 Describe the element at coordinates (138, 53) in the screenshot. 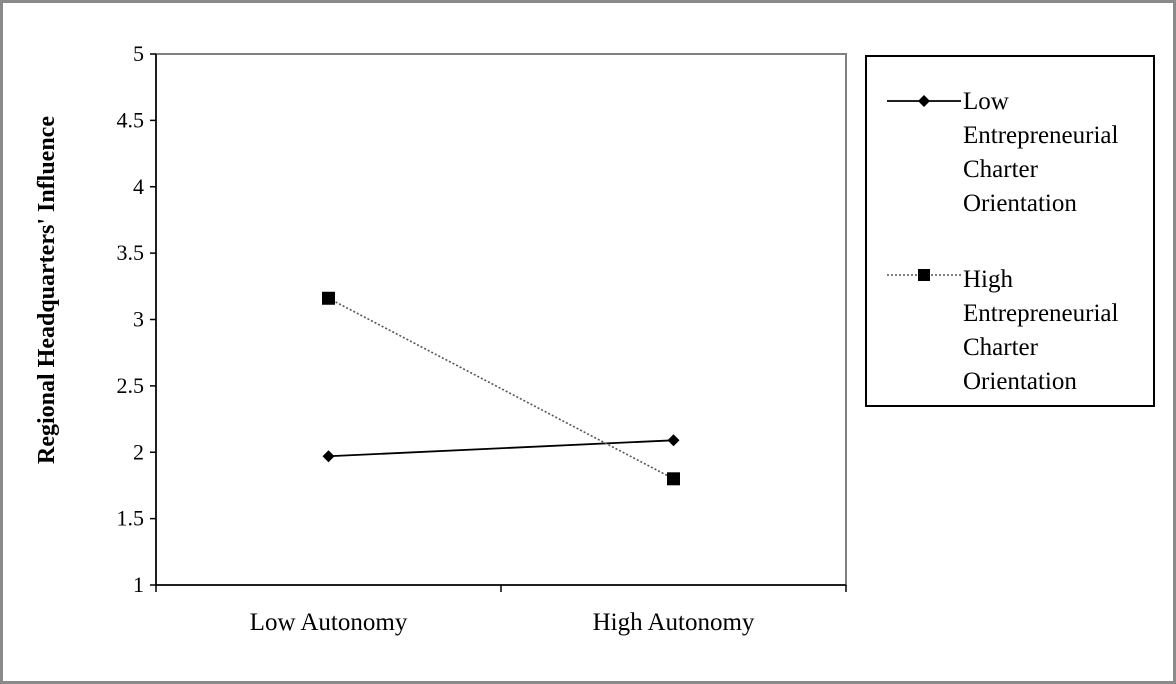

I see `y-tick-label: 5` at that location.